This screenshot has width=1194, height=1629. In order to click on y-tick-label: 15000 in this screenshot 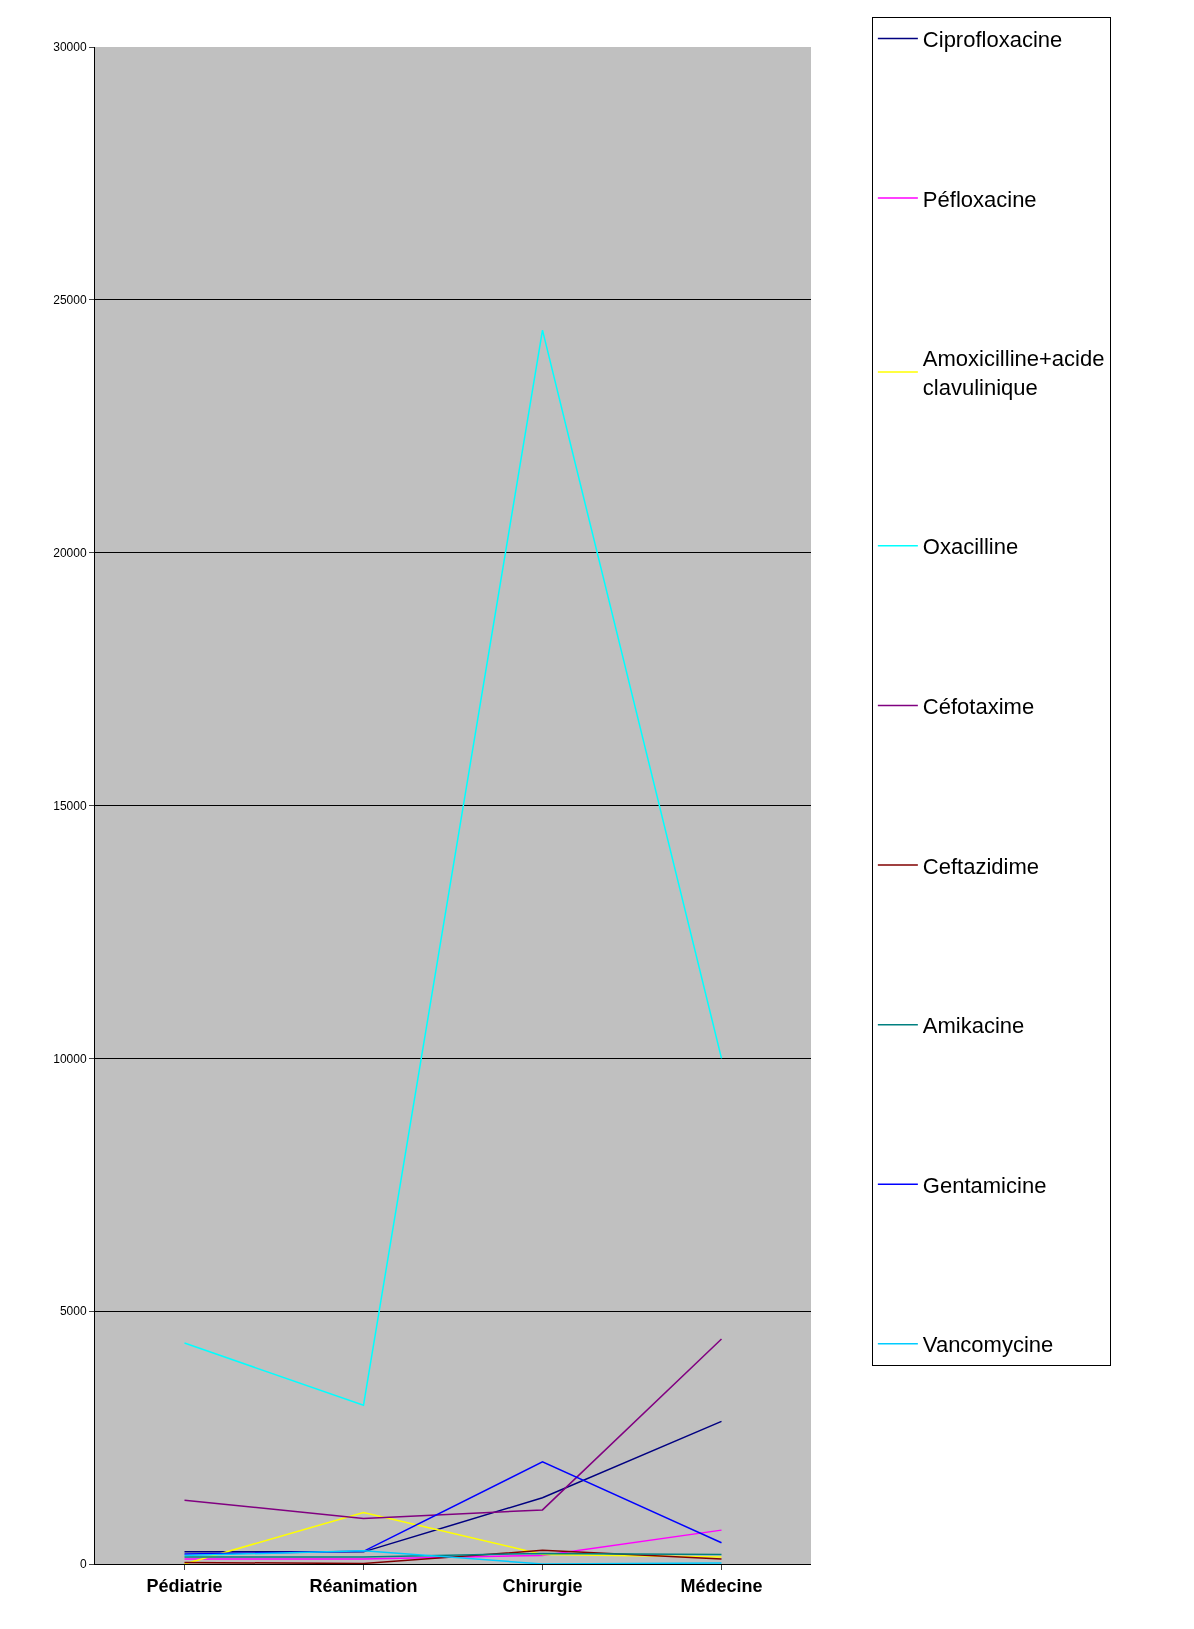, I will do `click(70, 805)`.